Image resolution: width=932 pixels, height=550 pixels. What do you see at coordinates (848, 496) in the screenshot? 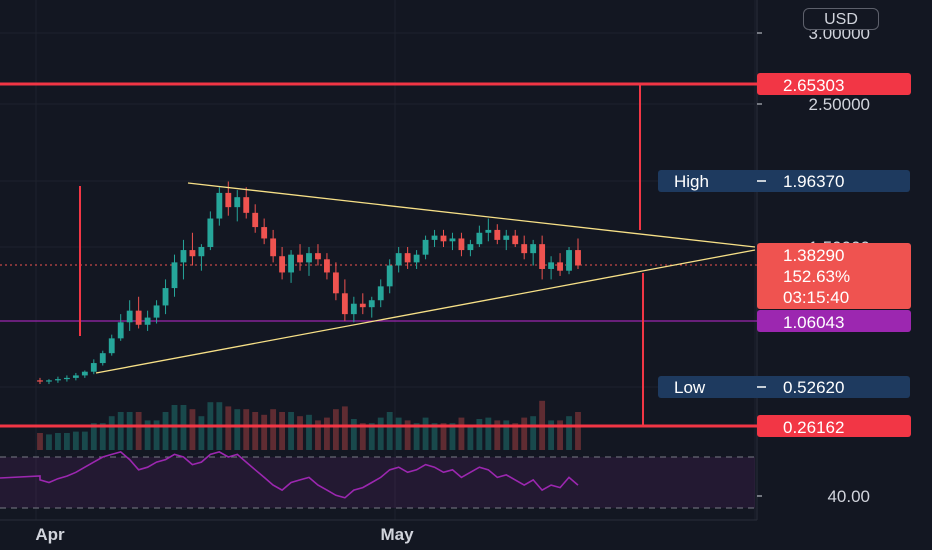
I see `price-tick-label: 40.00` at bounding box center [848, 496].